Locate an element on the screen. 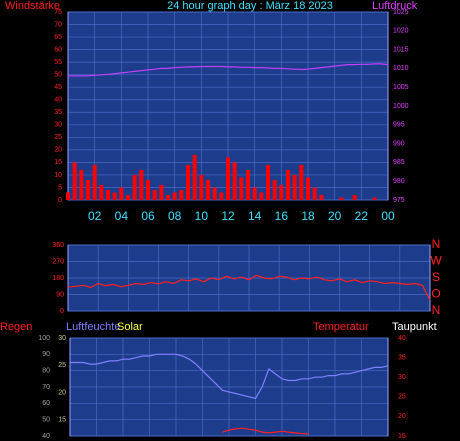  y2-tick-label: 40 is located at coordinates (402, 338).